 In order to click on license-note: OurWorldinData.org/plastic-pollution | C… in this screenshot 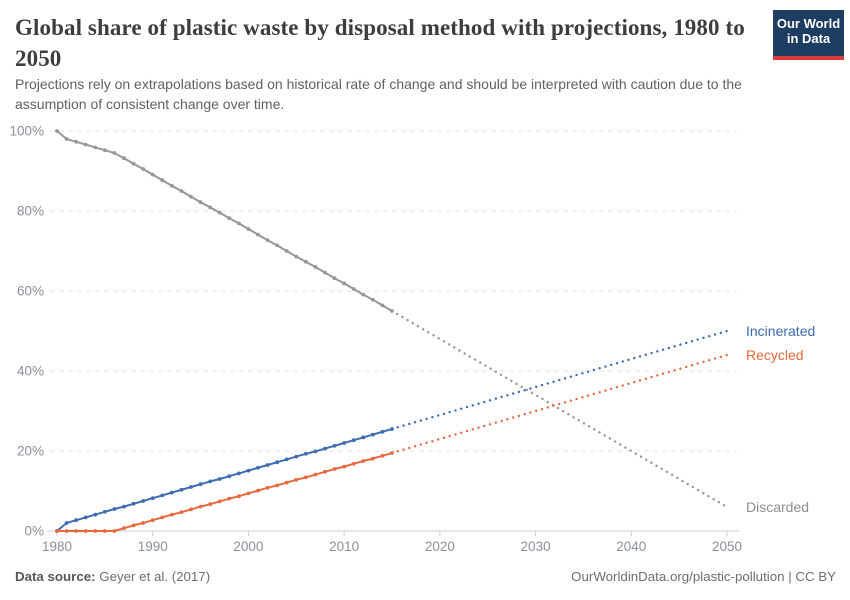, I will do `click(703, 576)`.